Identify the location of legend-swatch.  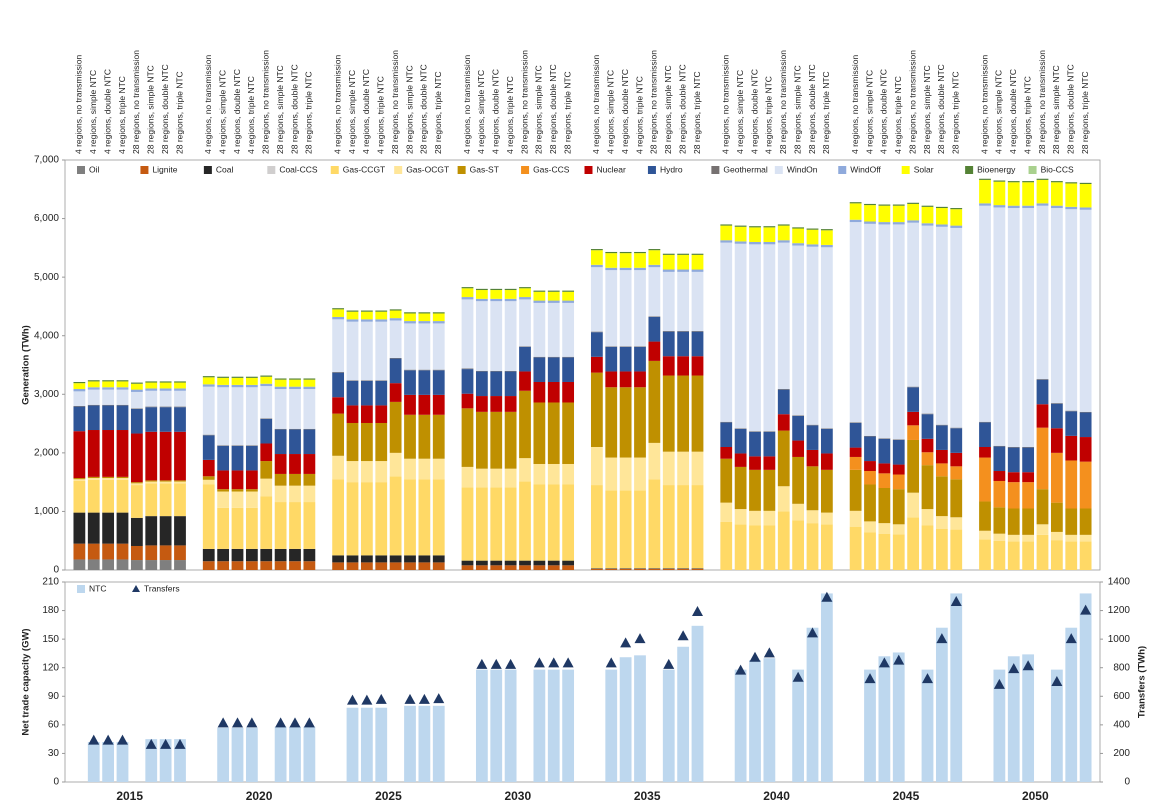
(715, 170).